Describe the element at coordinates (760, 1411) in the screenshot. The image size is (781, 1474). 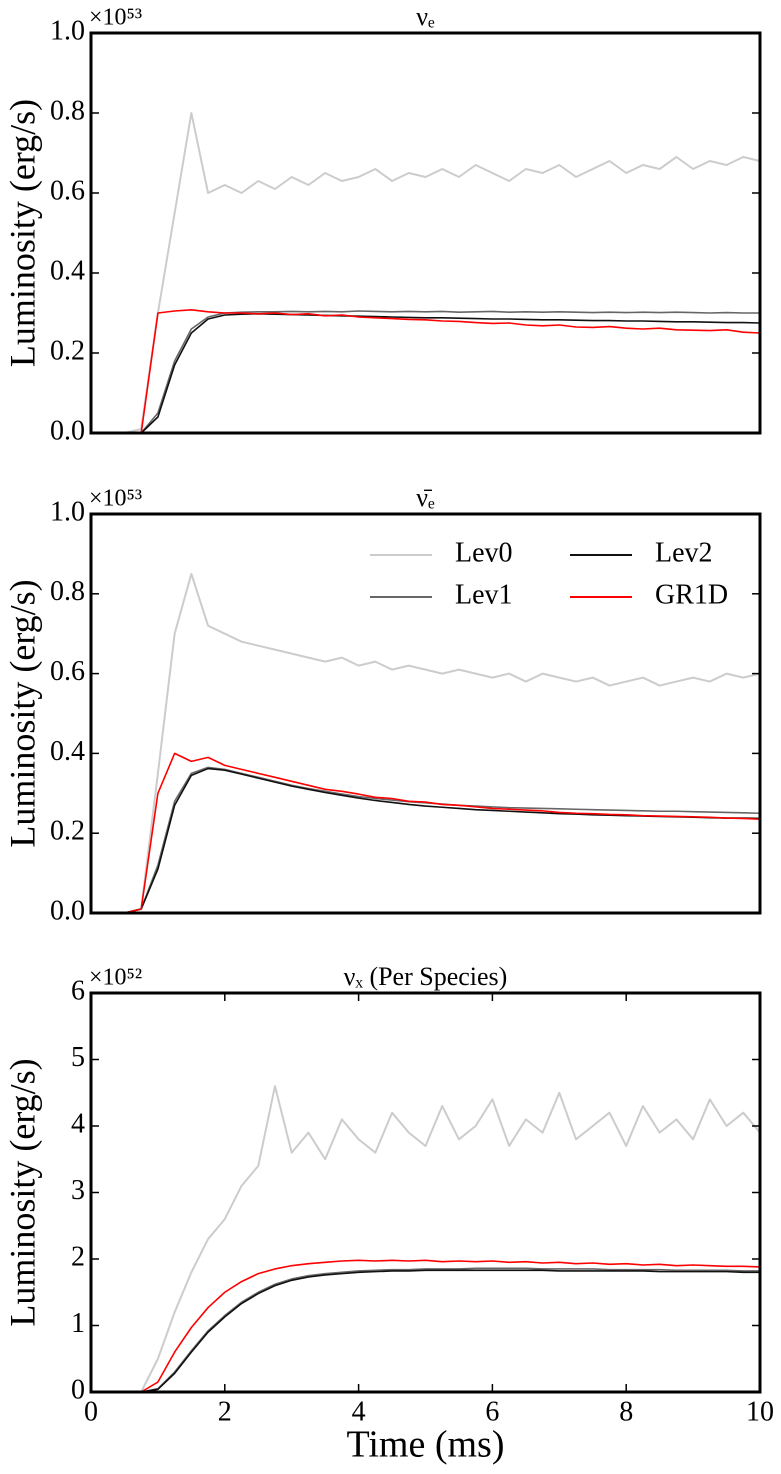
I see `x-tick-label: 10` at that location.